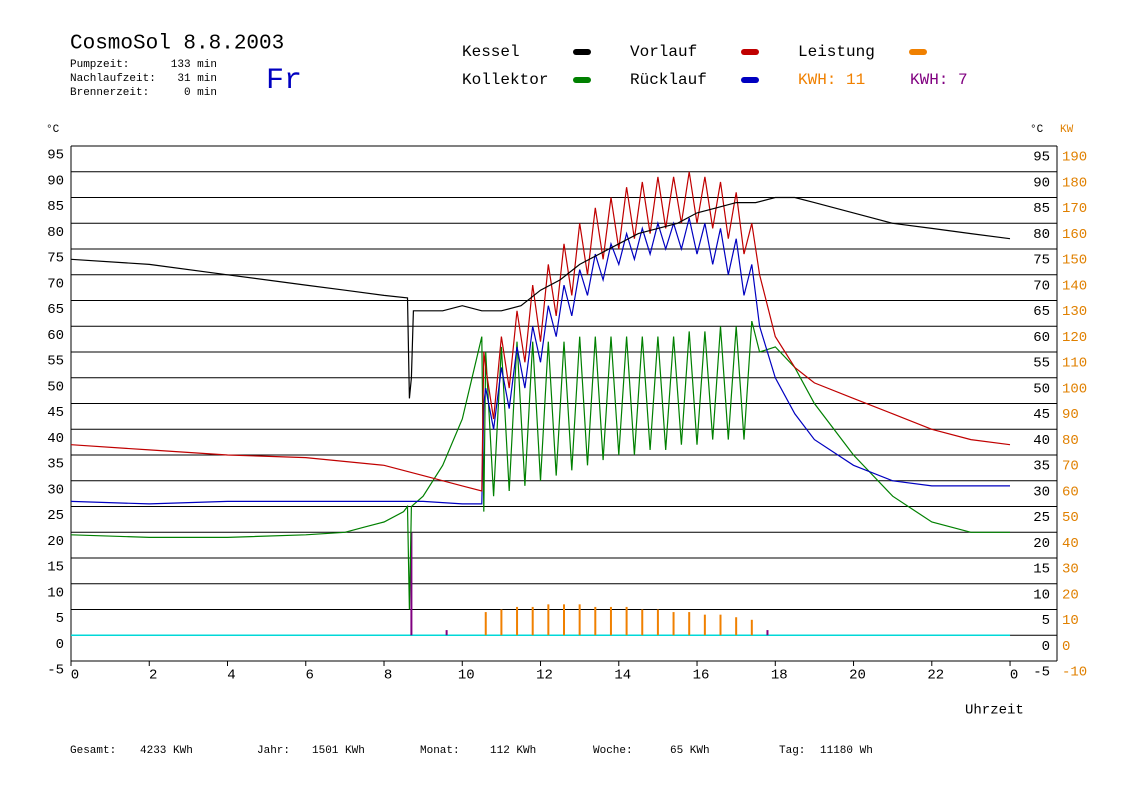  What do you see at coordinates (668, 80) in the screenshot?
I see `legend-label: Rücklauf` at bounding box center [668, 80].